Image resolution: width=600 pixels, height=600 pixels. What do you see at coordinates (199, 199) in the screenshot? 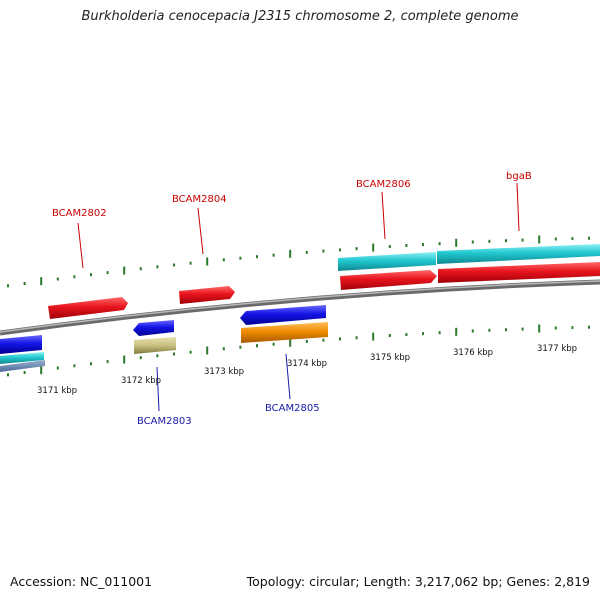
I see `gene-label-bcam2804: BCAM2804` at bounding box center [199, 199].